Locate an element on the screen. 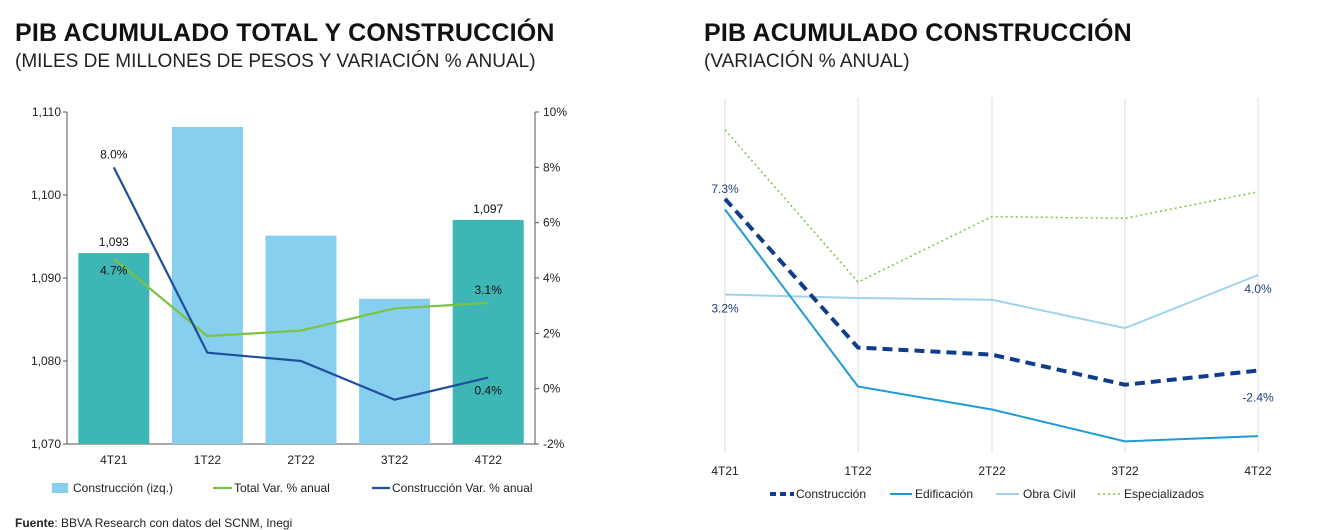  left-axis-tick-label: 1,080 is located at coordinates (46, 361).